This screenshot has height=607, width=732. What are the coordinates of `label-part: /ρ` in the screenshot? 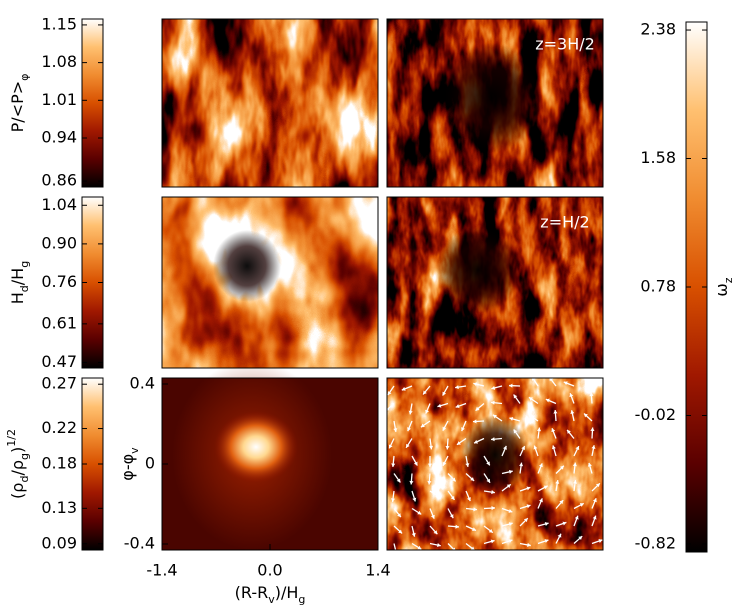 It's located at (17, 468).